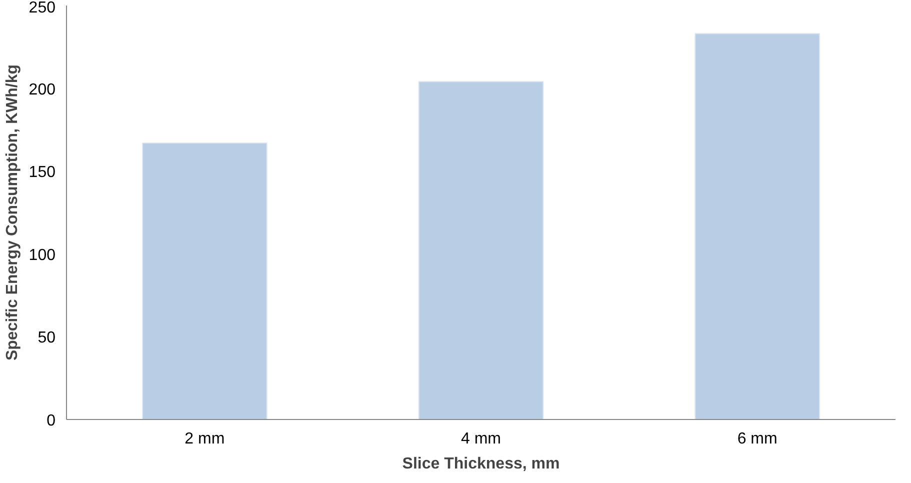 This screenshot has height=483, width=911. Describe the element at coordinates (51, 421) in the screenshot. I see `y-tick-label: 0` at that location.